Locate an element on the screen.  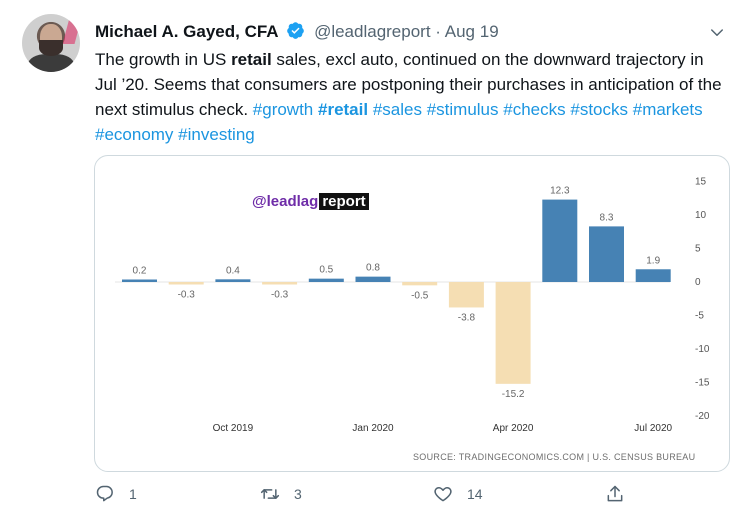
retweet-count: 3 is located at coordinates (298, 494).